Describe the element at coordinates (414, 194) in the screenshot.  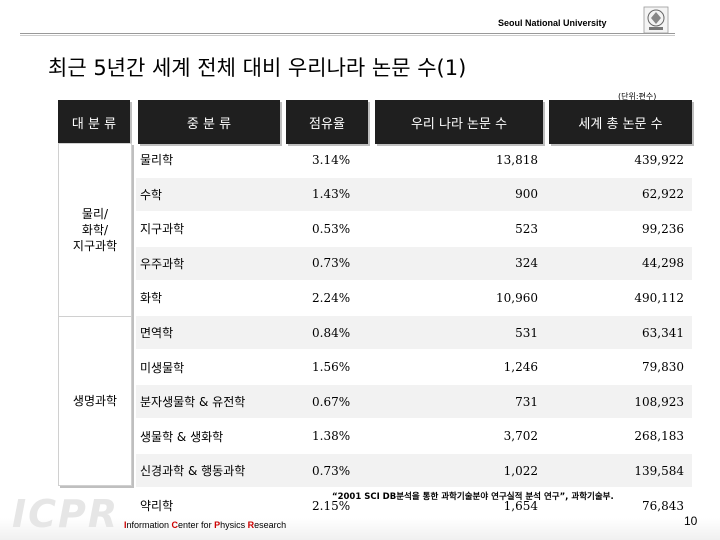
I see `table-row: 수학 1.43% 900 62,922` at that location.